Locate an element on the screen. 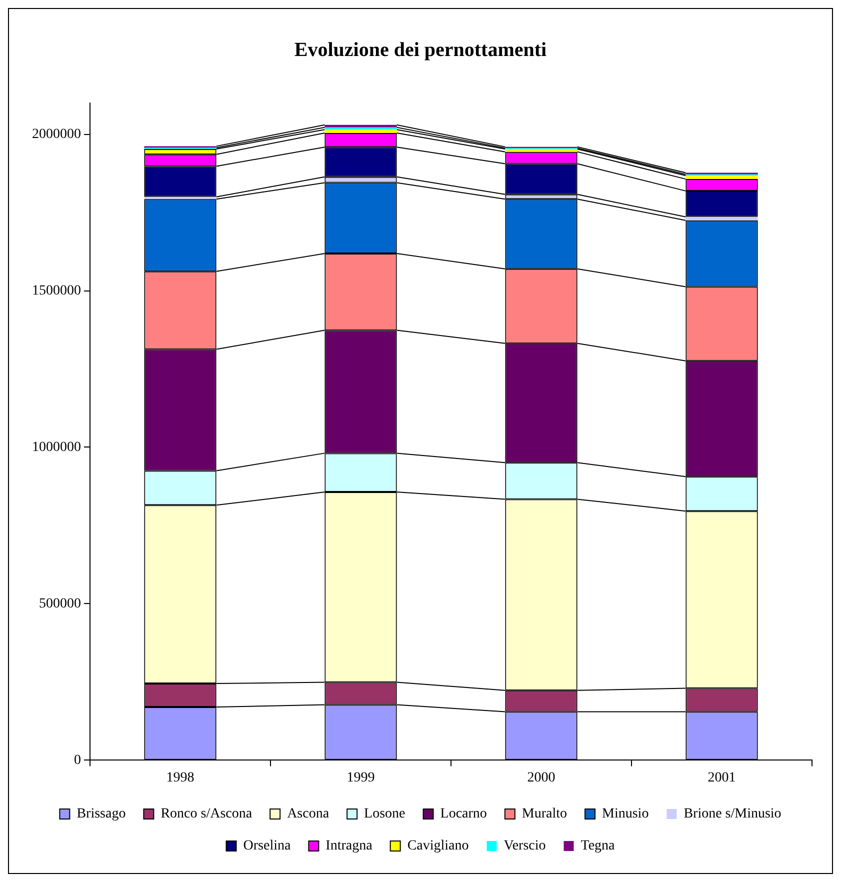 The width and height of the screenshot is (843, 884). legend-label: Tegna is located at coordinates (598, 846).